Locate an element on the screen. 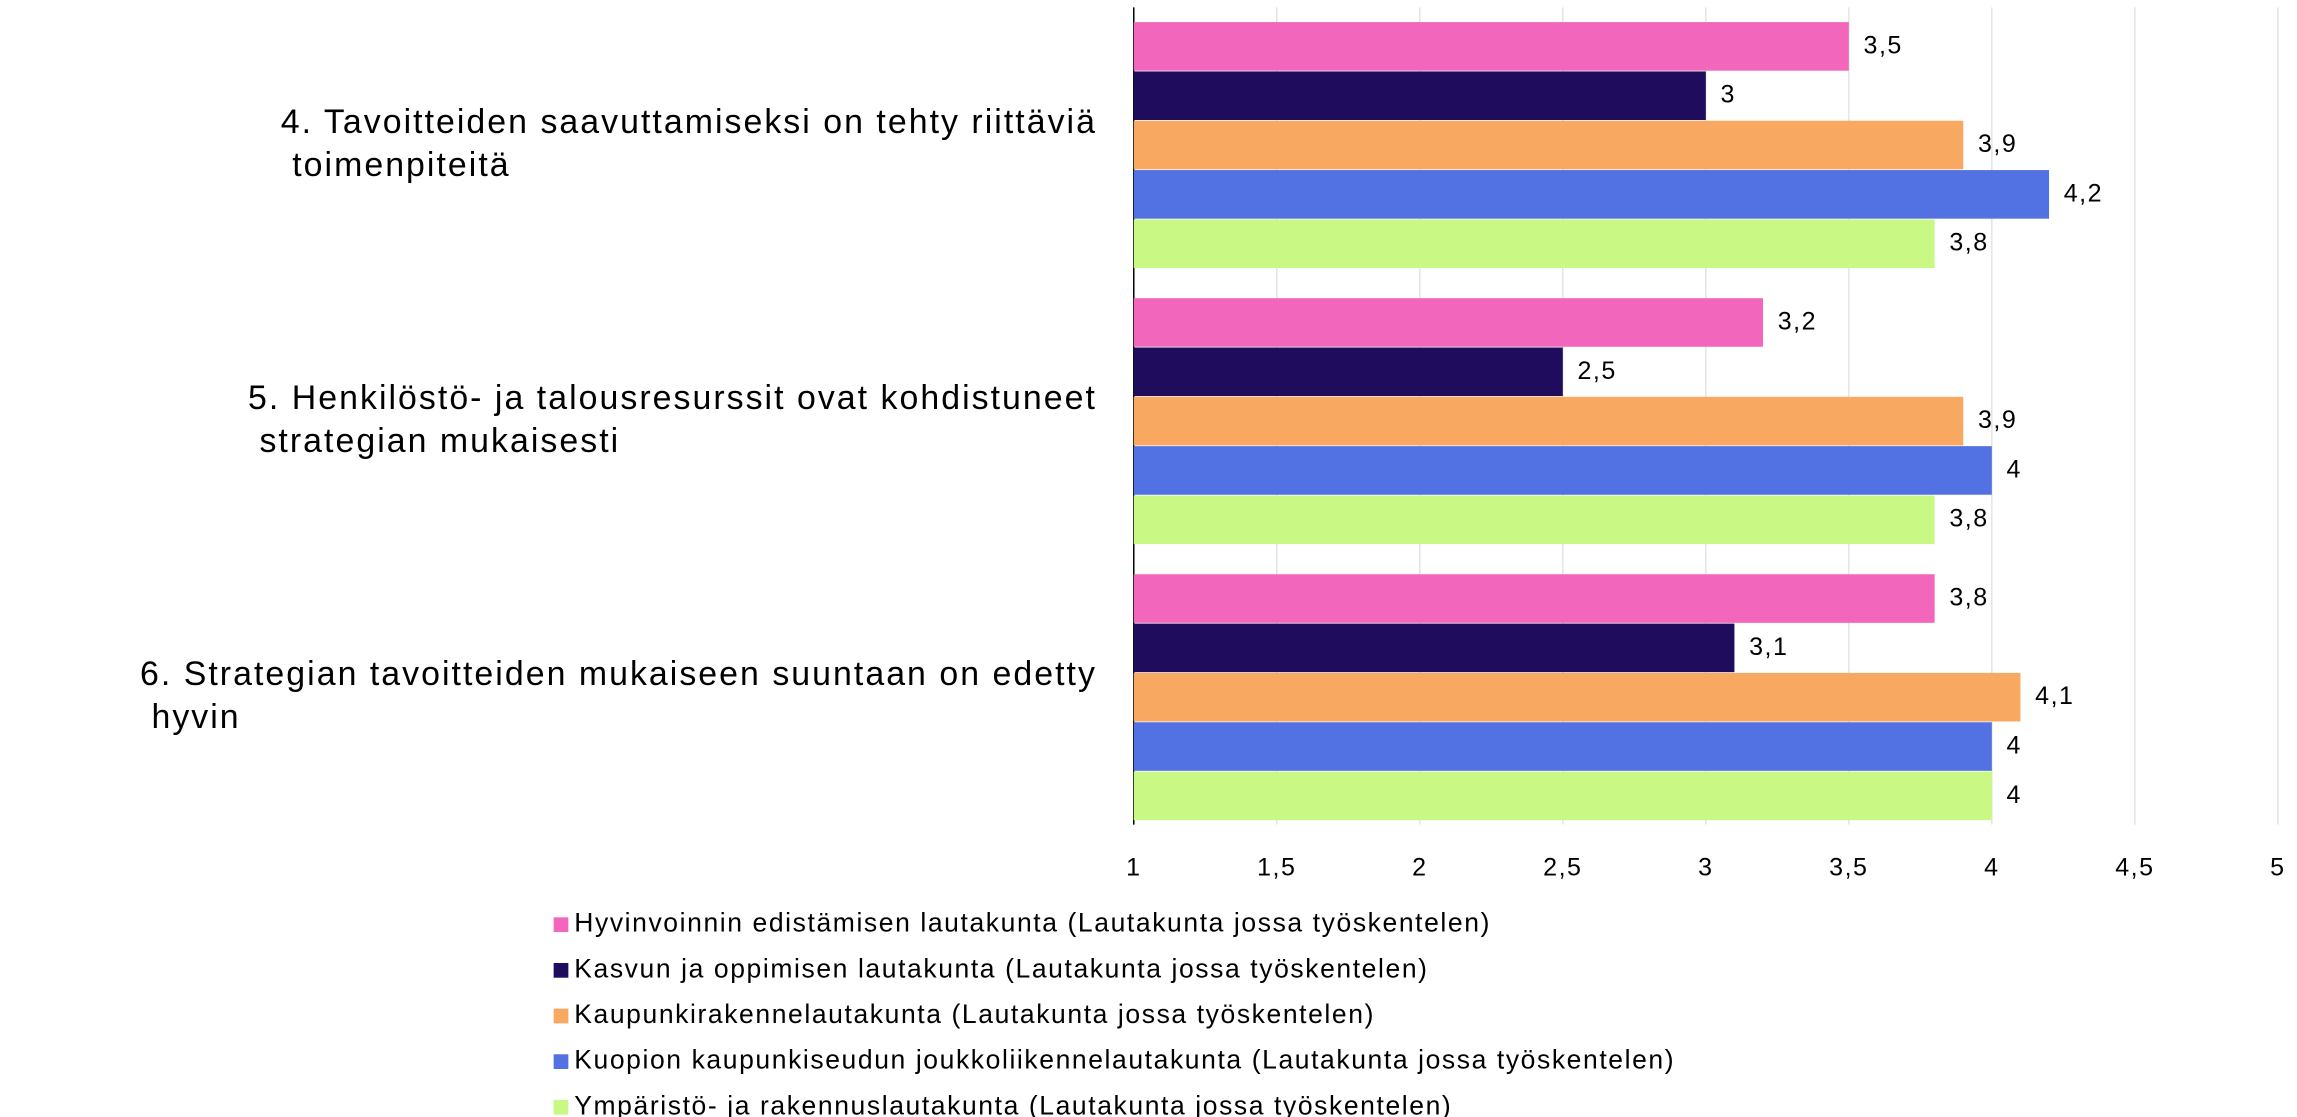  x-tick-label: 3 is located at coordinates (1705, 867).